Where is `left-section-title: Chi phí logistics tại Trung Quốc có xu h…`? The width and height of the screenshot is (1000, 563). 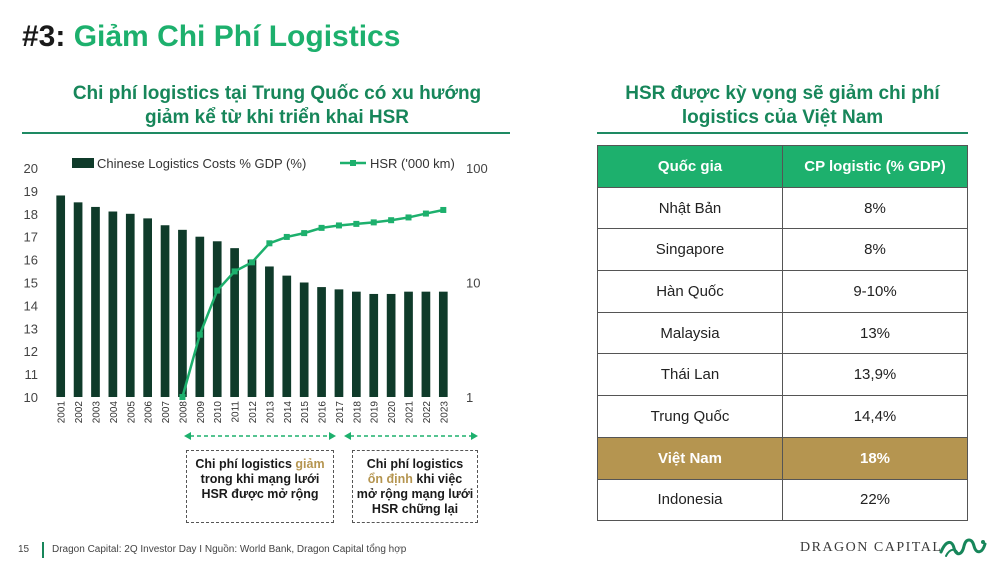
left-section-title: Chi phí logistics tại Trung Quốc có xu h… is located at coordinates (277, 106).